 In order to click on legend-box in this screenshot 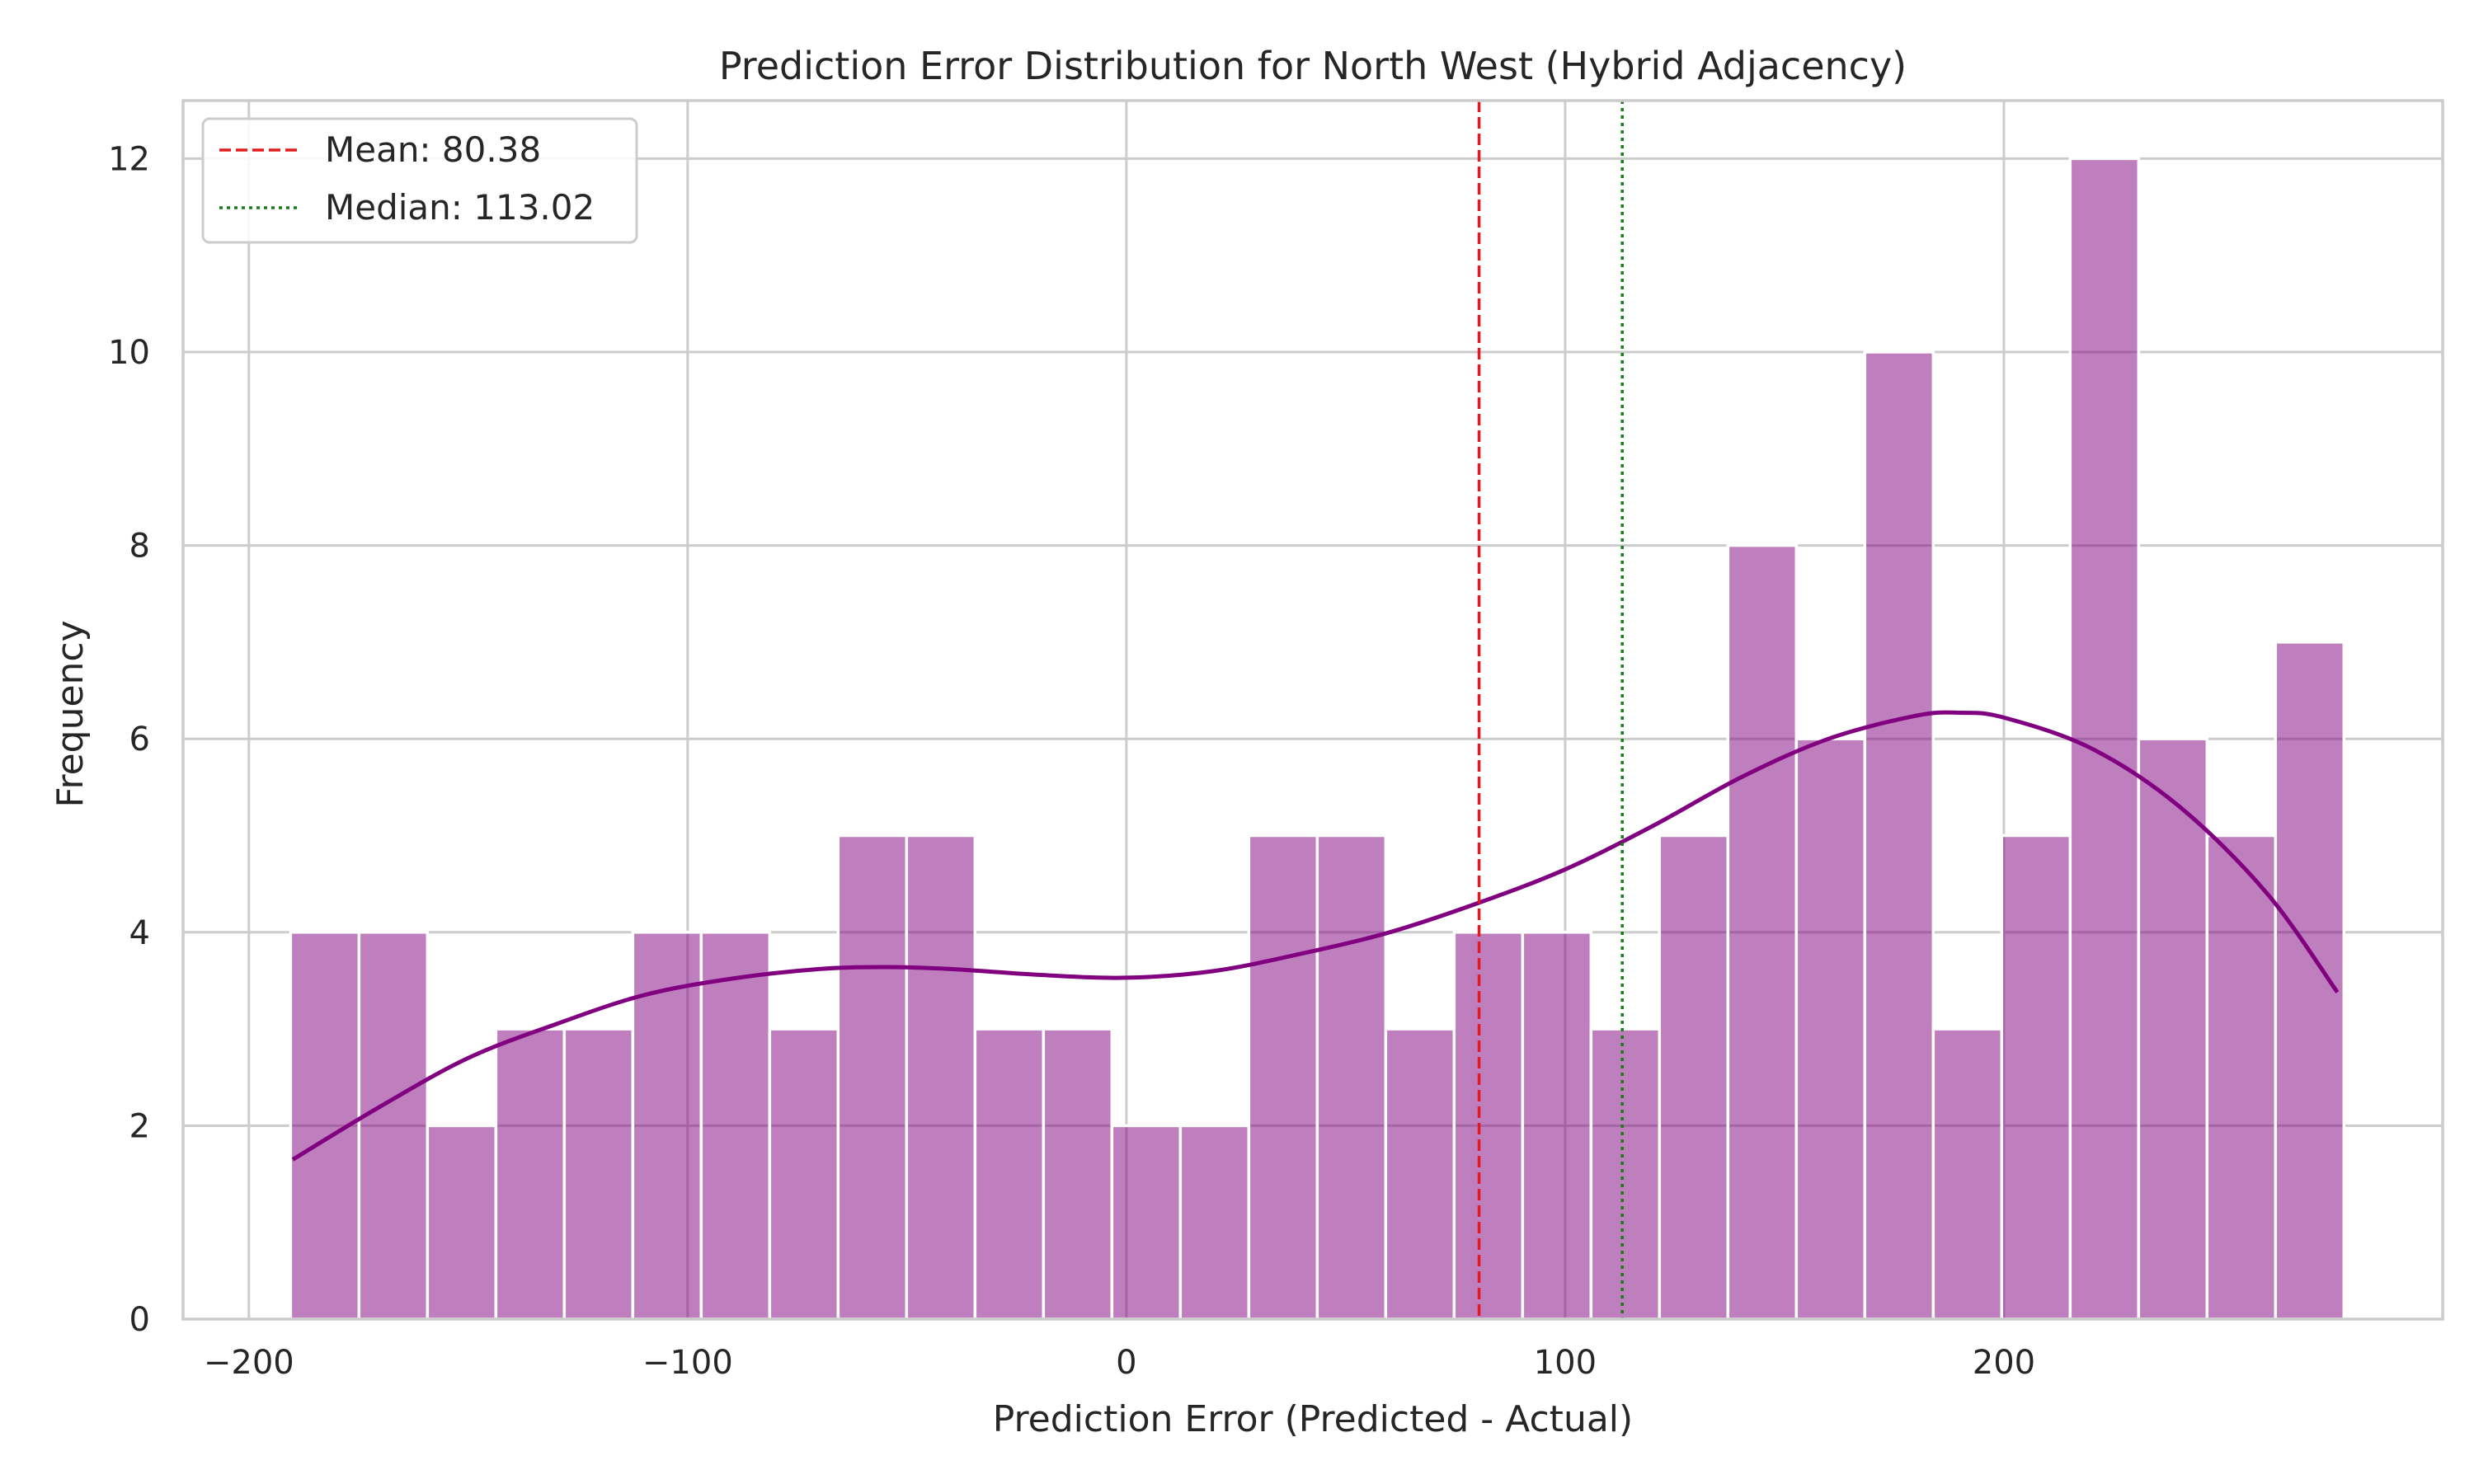, I will do `click(419, 180)`.